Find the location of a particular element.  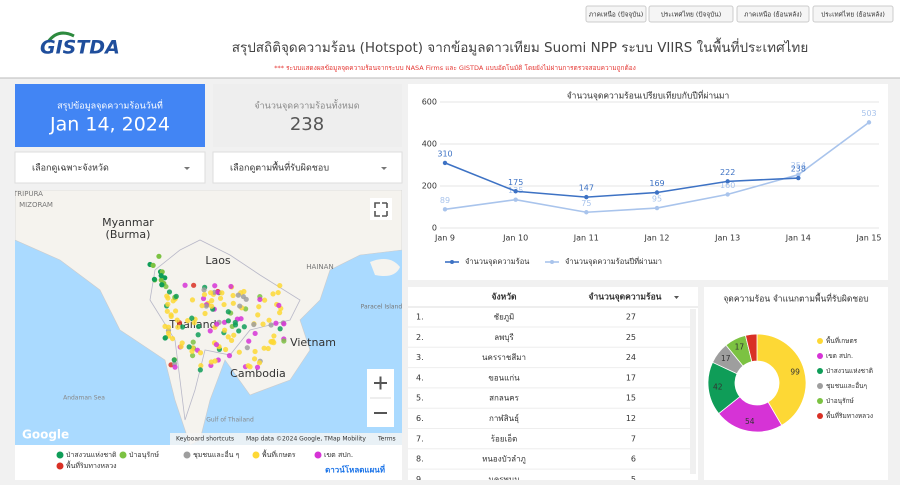

hotspot-count: 24 is located at coordinates (631, 357).